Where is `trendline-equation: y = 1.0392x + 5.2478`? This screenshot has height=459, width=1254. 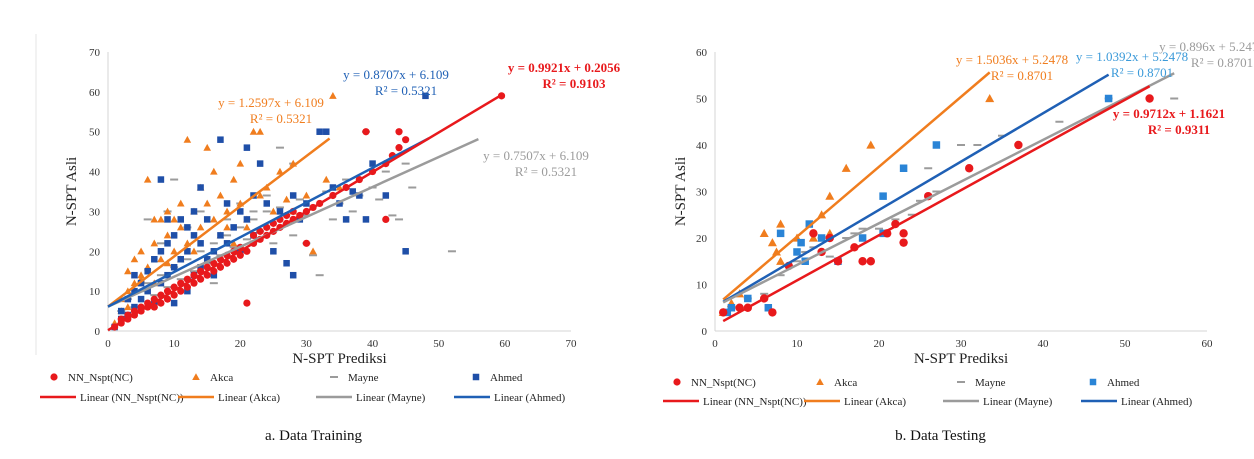 trendline-equation: y = 1.0392x + 5.2478 is located at coordinates (1132, 56).